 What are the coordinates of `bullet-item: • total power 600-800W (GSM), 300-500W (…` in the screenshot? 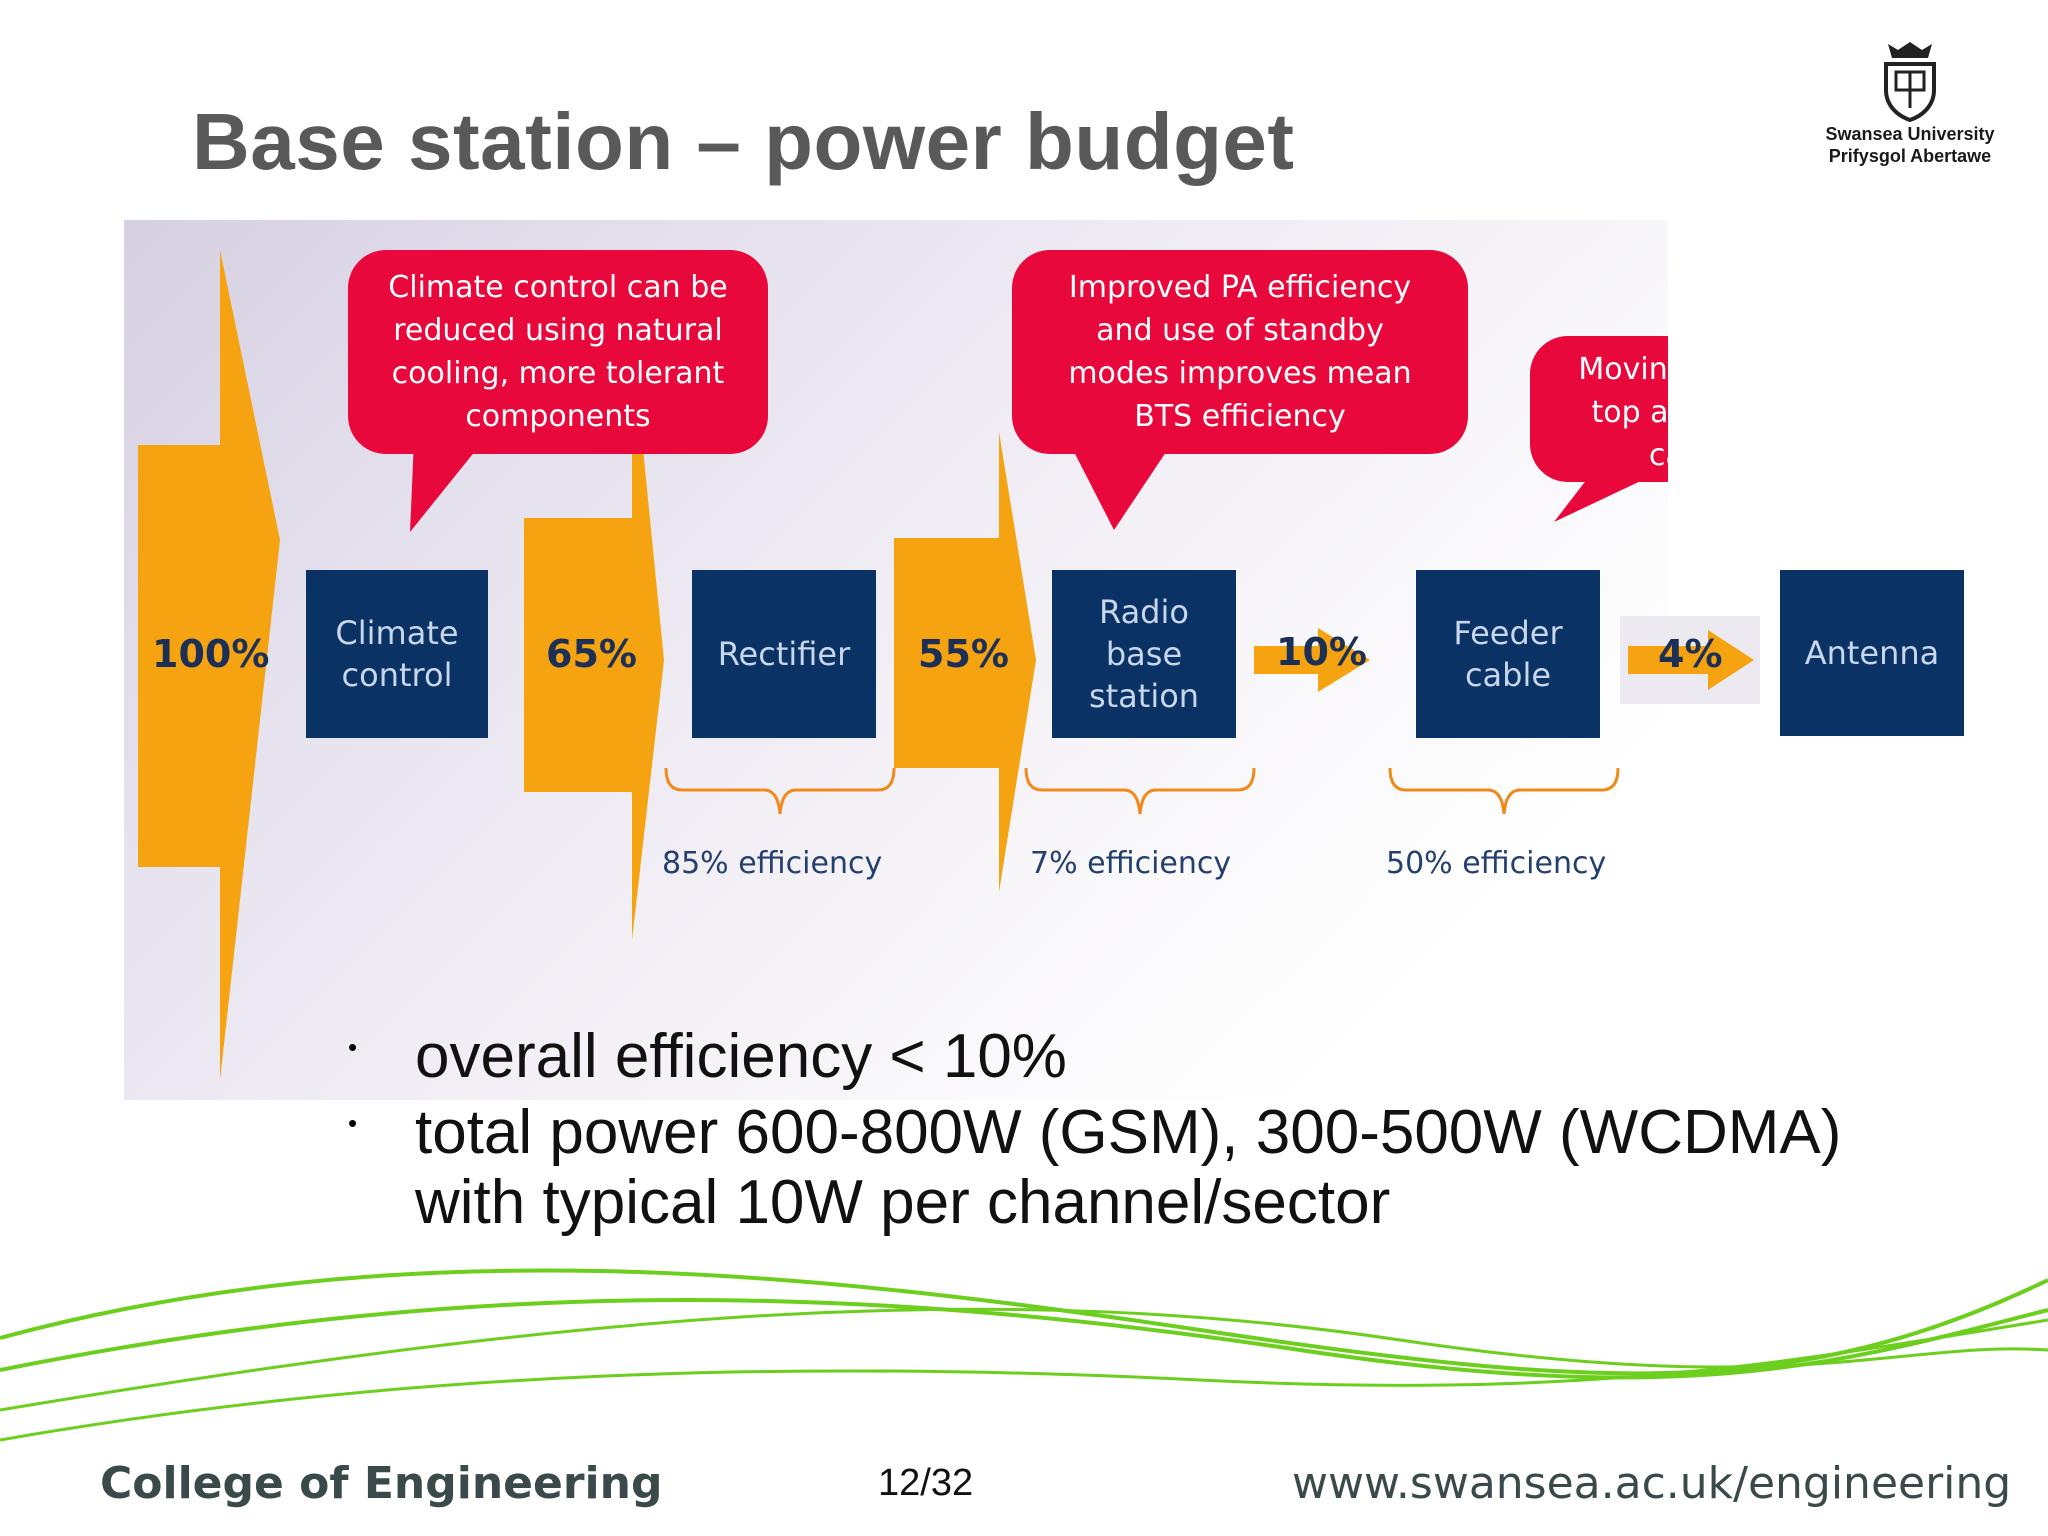 It's located at (1160, 1168).